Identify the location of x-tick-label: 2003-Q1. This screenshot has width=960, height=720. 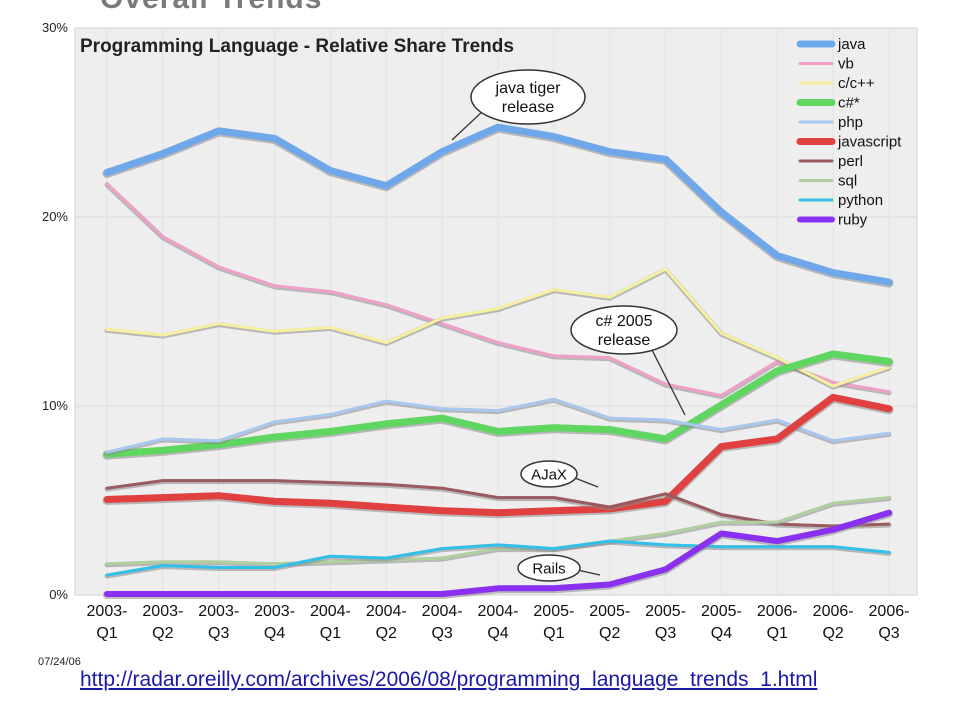
(107, 622).